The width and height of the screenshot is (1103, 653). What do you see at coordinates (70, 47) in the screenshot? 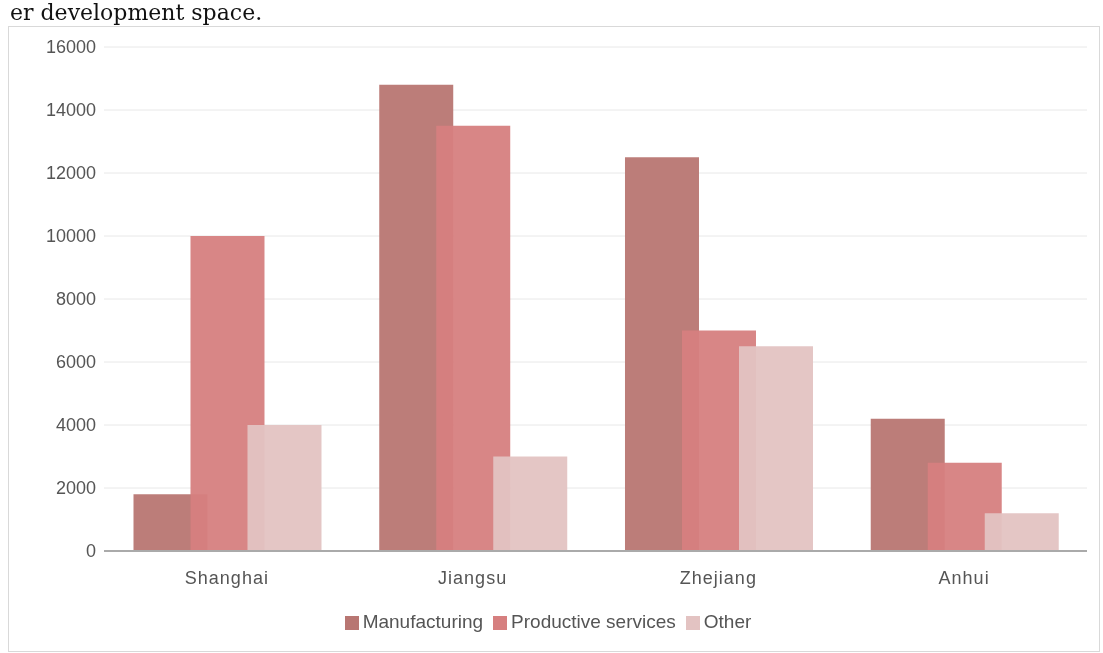
I see `y-tick-label: 16000` at bounding box center [70, 47].